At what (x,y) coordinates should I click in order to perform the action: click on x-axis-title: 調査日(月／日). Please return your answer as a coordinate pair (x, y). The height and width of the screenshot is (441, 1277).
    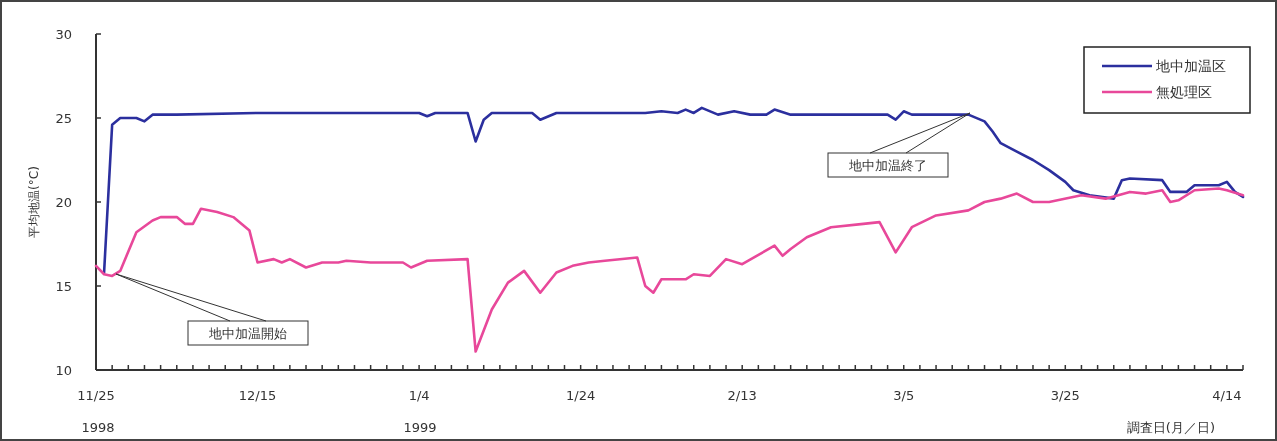
    Looking at the image, I should click on (1170, 427).